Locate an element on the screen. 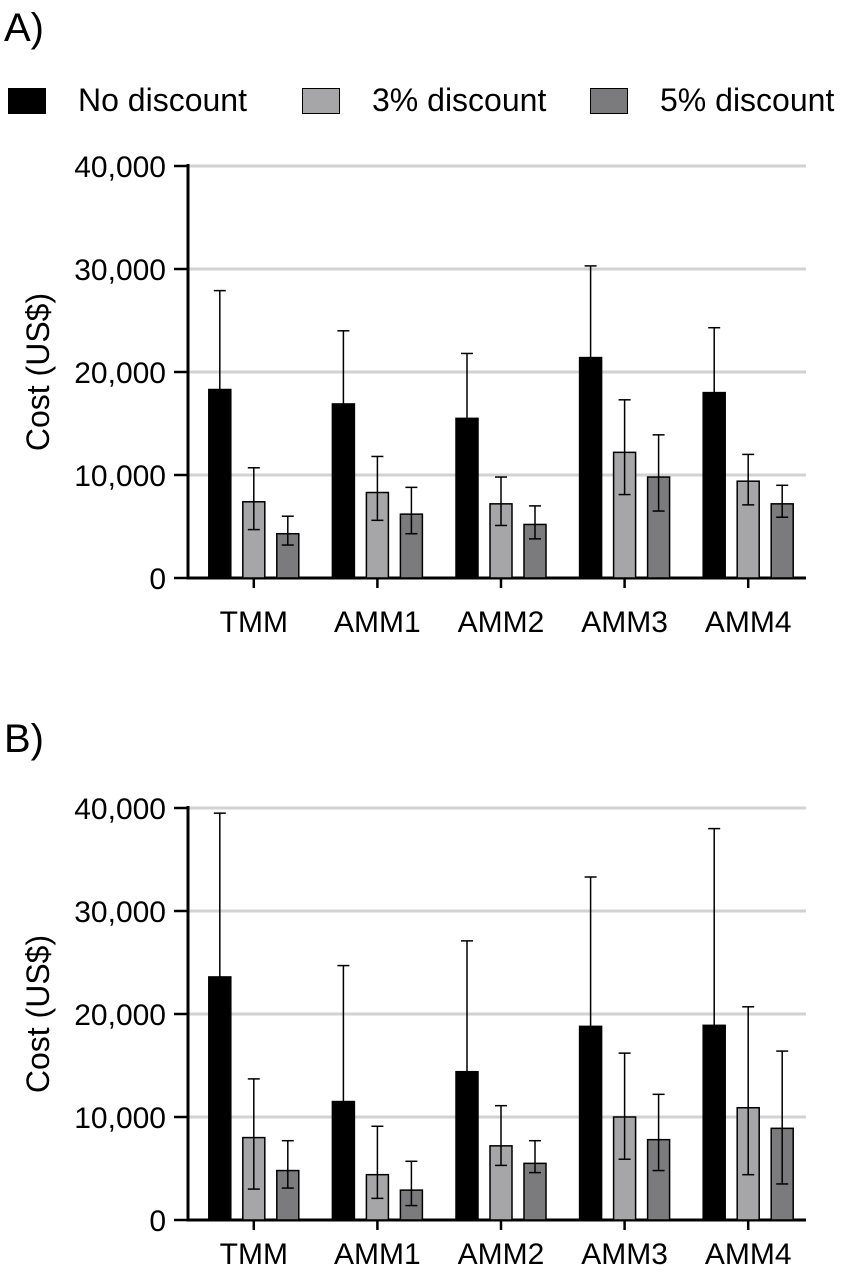 The height and width of the screenshot is (1280, 845). legend-item-3pct-discount: 3% discount is located at coordinates (424, 100).